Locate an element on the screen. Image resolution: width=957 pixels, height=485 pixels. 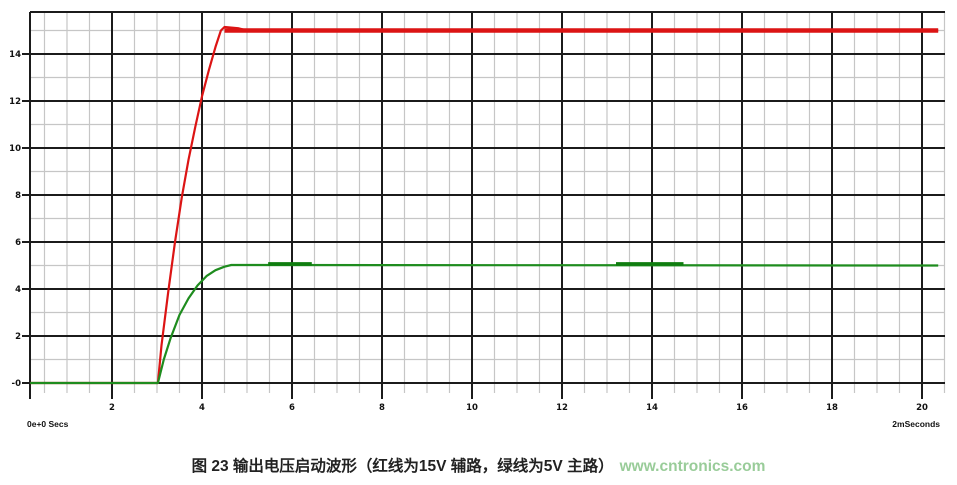
y-tick-label: 14 is located at coordinates (15, 55).